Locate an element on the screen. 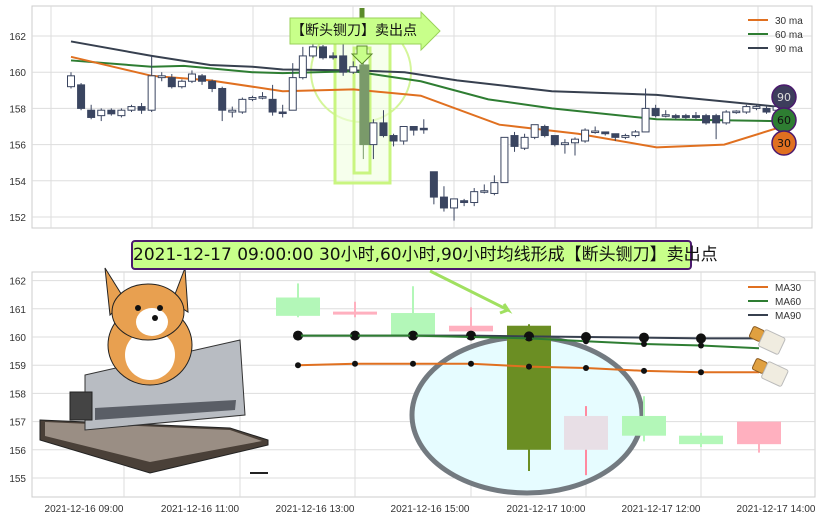 This screenshot has height=520, width=819. guillotine-blade-teeth is located at coordinates (165, 410).